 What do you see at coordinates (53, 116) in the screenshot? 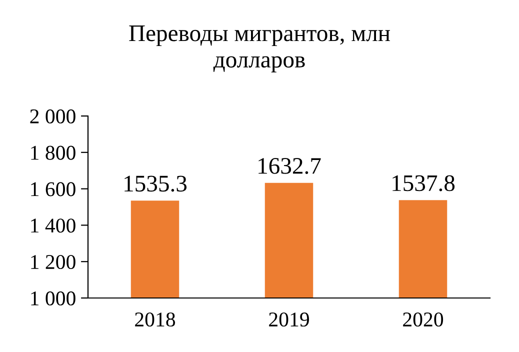
I see `y-tick-label: 2 000` at bounding box center [53, 116].